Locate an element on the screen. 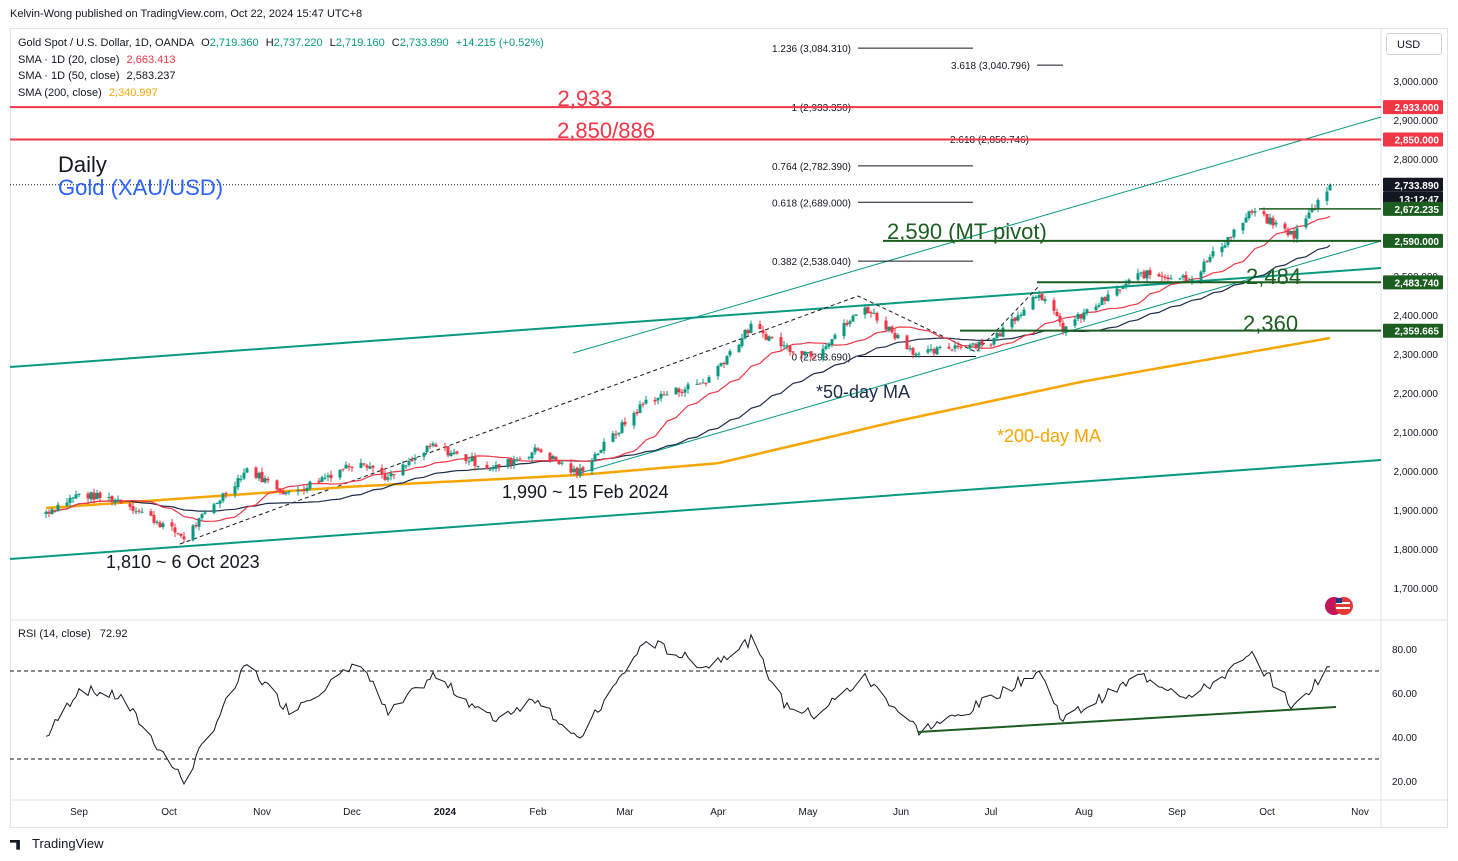  legend-sma50-row: SMA · 1D (50, close) 2,583.237 is located at coordinates (283, 76).